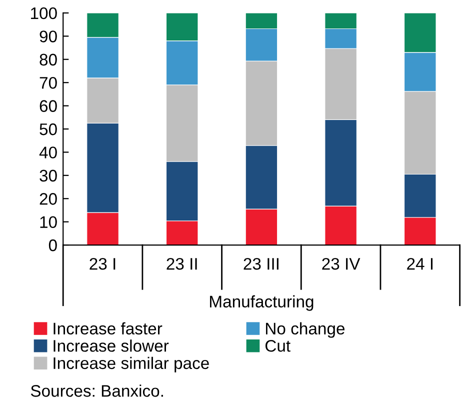  Describe the element at coordinates (48, 36) in the screenshot. I see `y-tick-label: 90` at that location.